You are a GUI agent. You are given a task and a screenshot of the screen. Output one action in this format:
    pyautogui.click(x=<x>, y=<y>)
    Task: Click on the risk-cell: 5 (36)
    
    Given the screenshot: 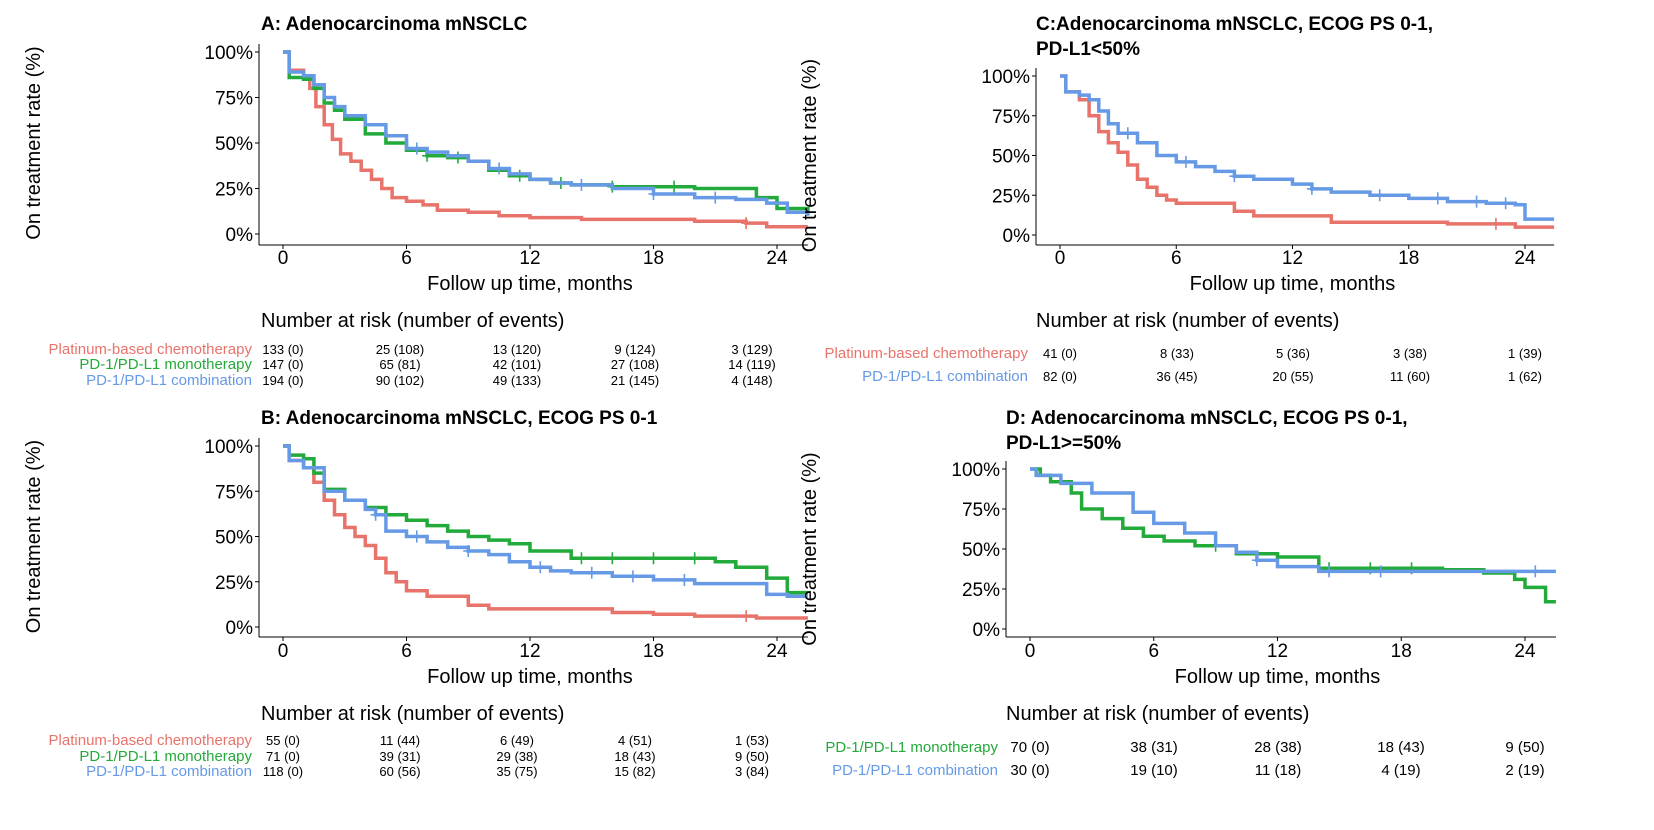 What is the action you would take?
    pyautogui.click(x=1293, y=353)
    